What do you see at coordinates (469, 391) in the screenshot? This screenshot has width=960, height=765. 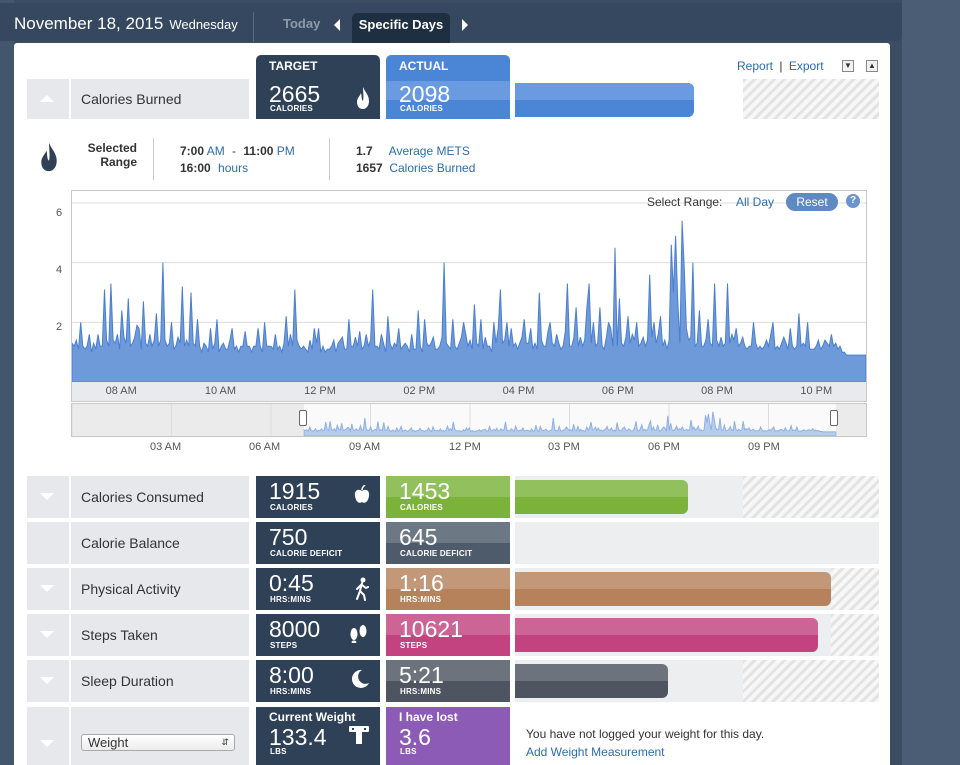 I see `x-axis-band` at bounding box center [469, 391].